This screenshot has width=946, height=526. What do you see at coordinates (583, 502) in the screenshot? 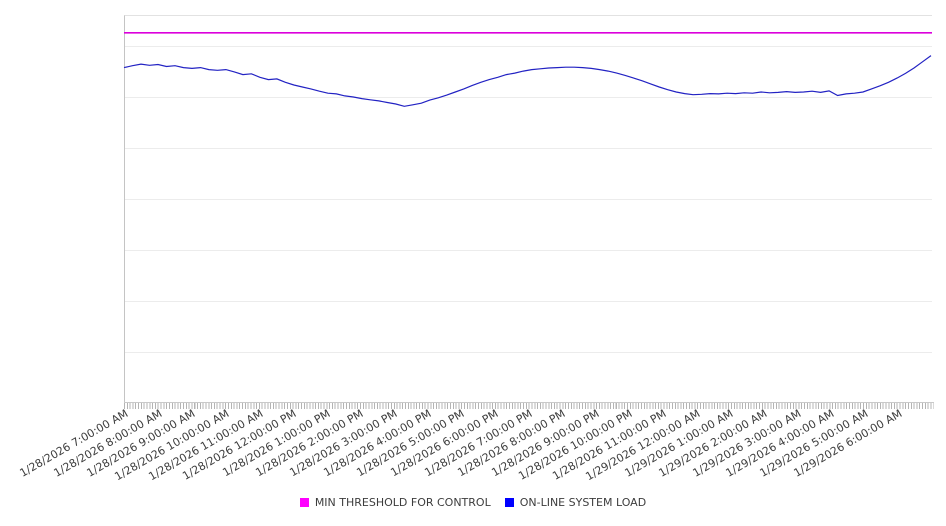
I see `load-legend-label: ON-LINE SYSTEM LOAD` at bounding box center [583, 502].